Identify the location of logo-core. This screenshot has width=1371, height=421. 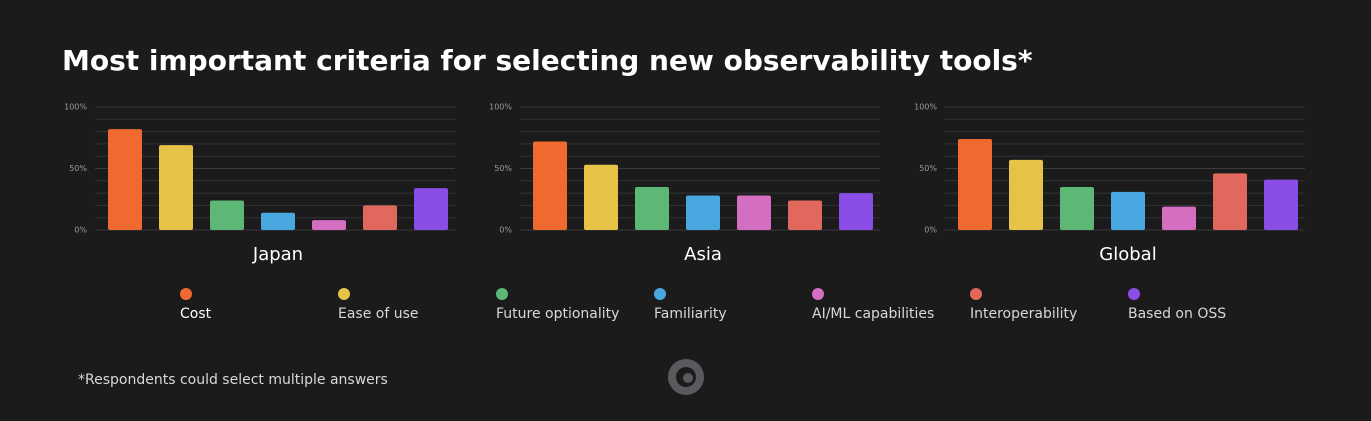
(688, 378).